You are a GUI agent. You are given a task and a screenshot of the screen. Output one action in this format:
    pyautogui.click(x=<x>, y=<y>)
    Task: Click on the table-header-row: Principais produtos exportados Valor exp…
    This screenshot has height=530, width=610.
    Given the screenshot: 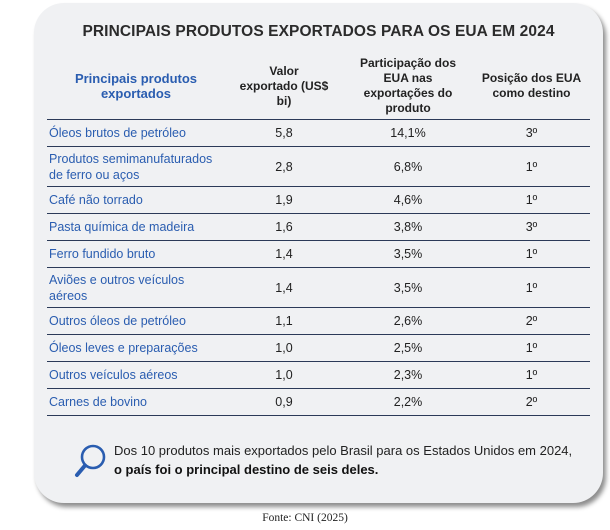 What is the action you would take?
    pyautogui.click(x=318, y=86)
    